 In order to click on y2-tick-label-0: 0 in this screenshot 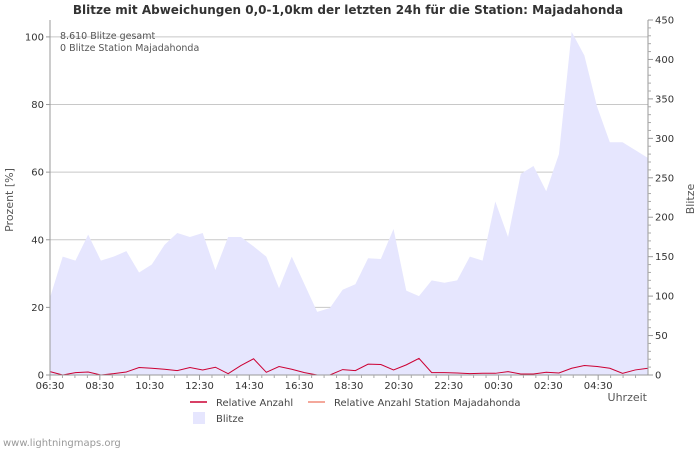, I will do `click(658, 376)`.